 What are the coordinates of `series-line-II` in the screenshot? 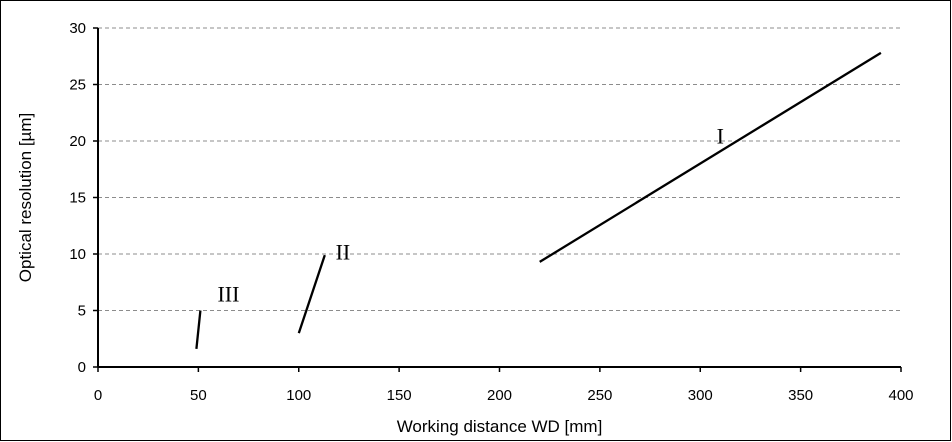 It's located at (311, 294).